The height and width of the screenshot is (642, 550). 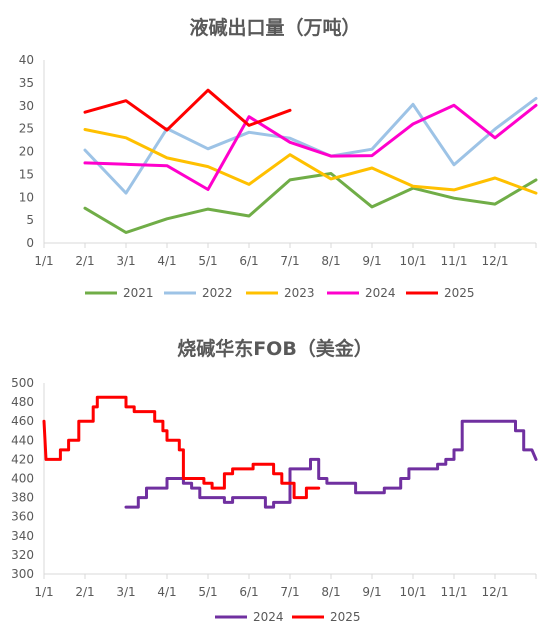 What do you see at coordinates (166, 592) in the screenshot?
I see `chart2-x-tick-label: 4/1` at bounding box center [166, 592].